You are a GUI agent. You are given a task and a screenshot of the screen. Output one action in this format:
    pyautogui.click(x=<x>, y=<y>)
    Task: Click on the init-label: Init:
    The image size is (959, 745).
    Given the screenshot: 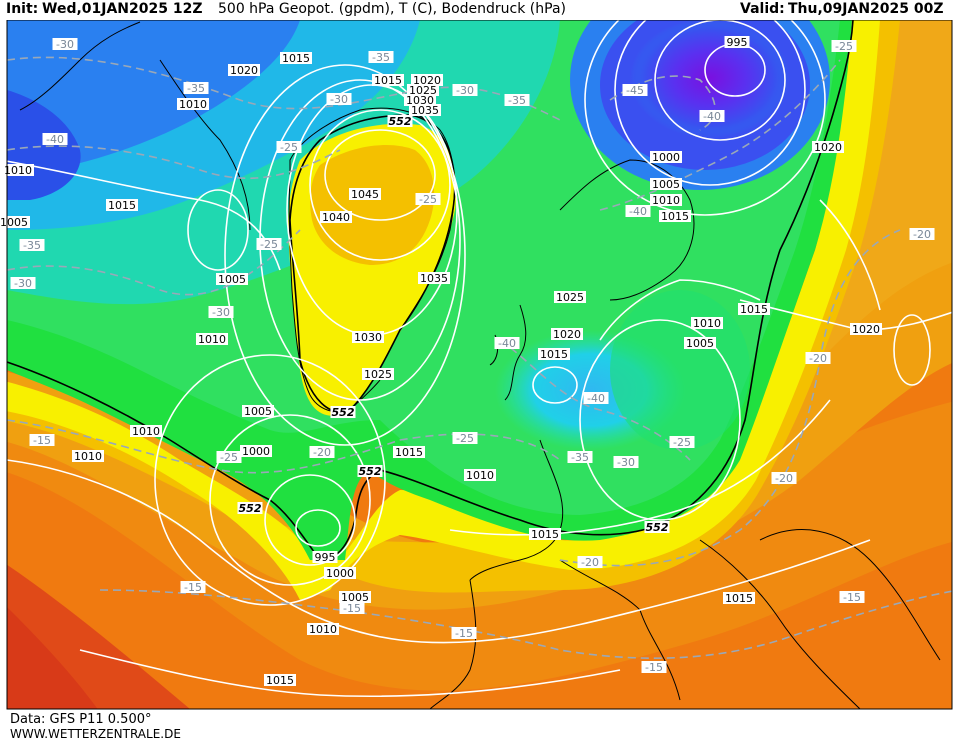 What is the action you would take?
    pyautogui.click(x=22, y=9)
    